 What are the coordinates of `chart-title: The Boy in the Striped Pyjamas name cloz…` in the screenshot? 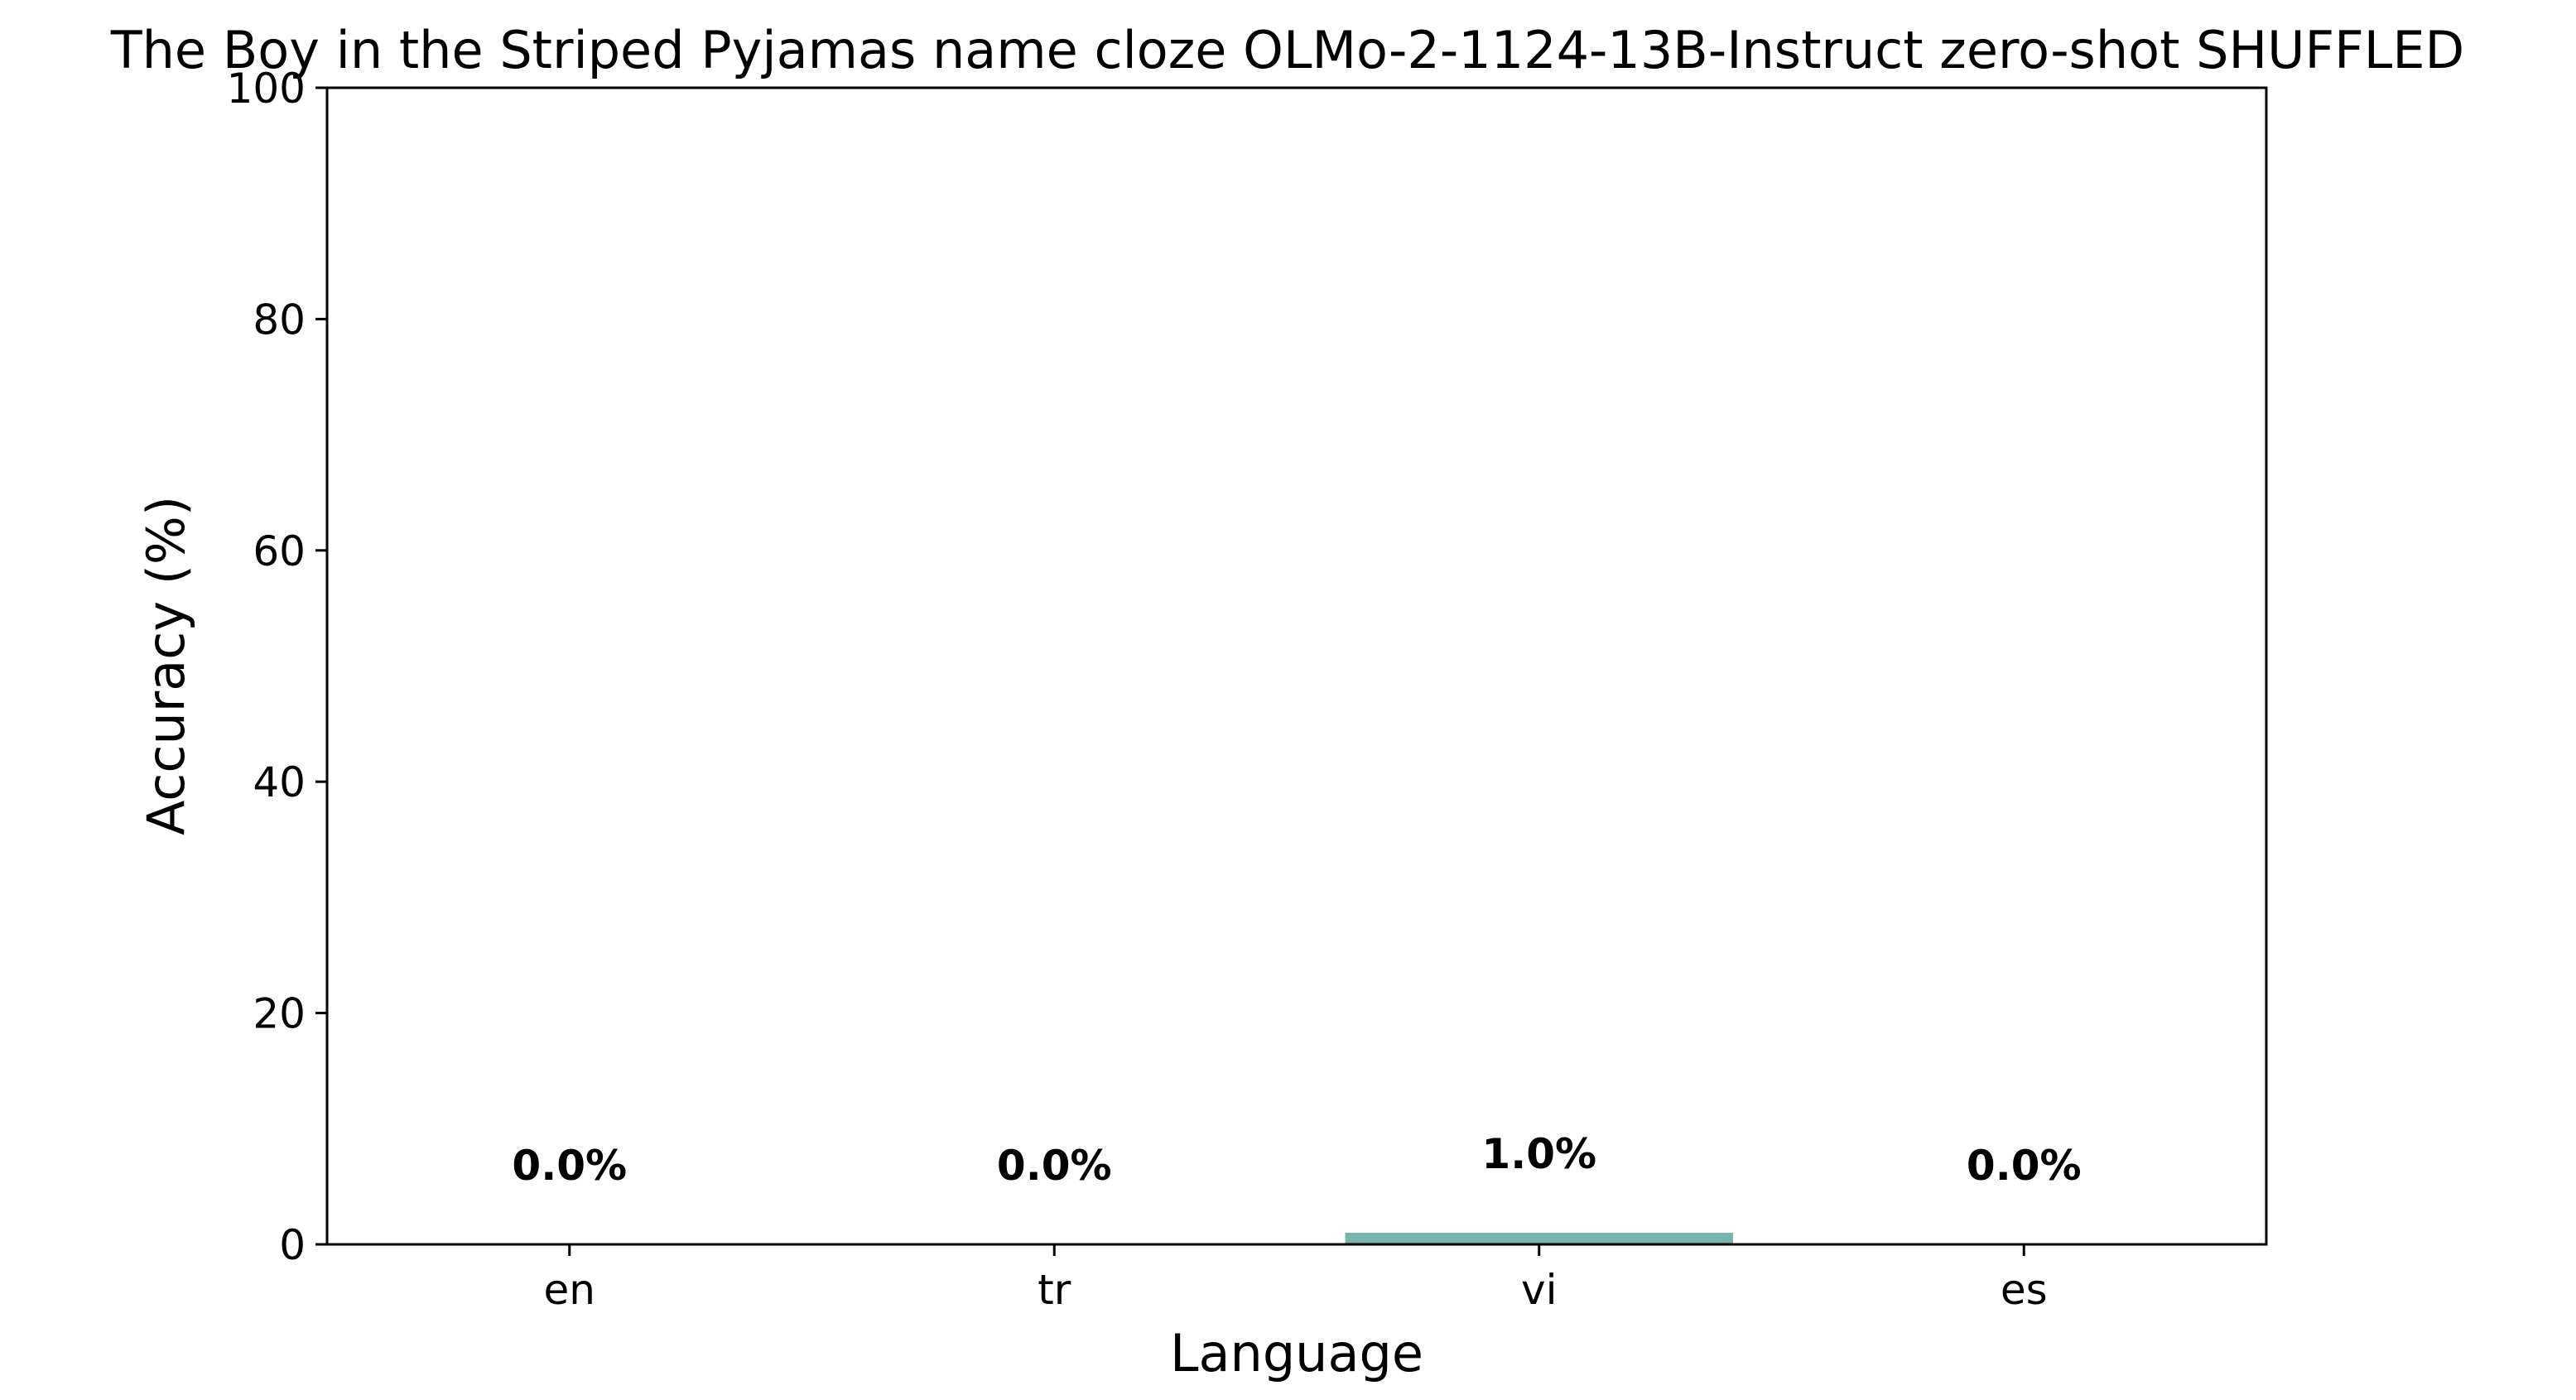 It's located at (1287, 50).